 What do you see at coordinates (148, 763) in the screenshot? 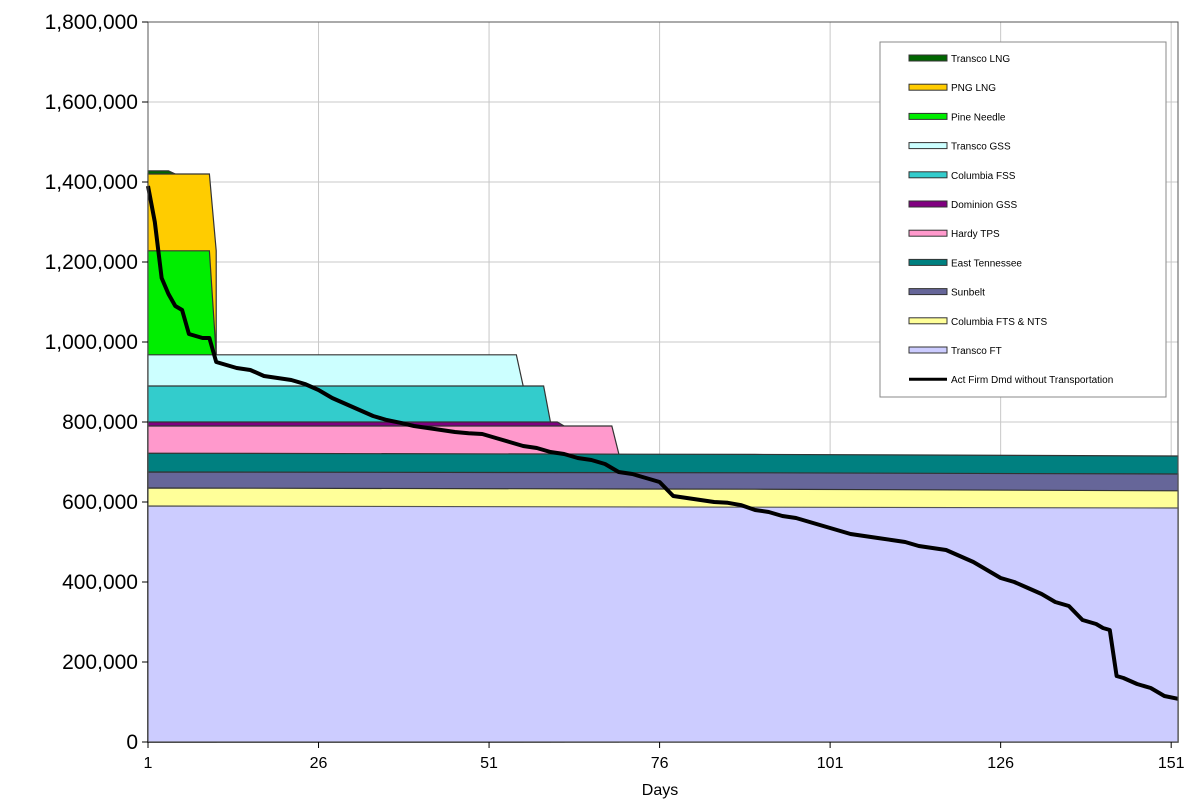
I see `x-tick-label: 1` at bounding box center [148, 763].